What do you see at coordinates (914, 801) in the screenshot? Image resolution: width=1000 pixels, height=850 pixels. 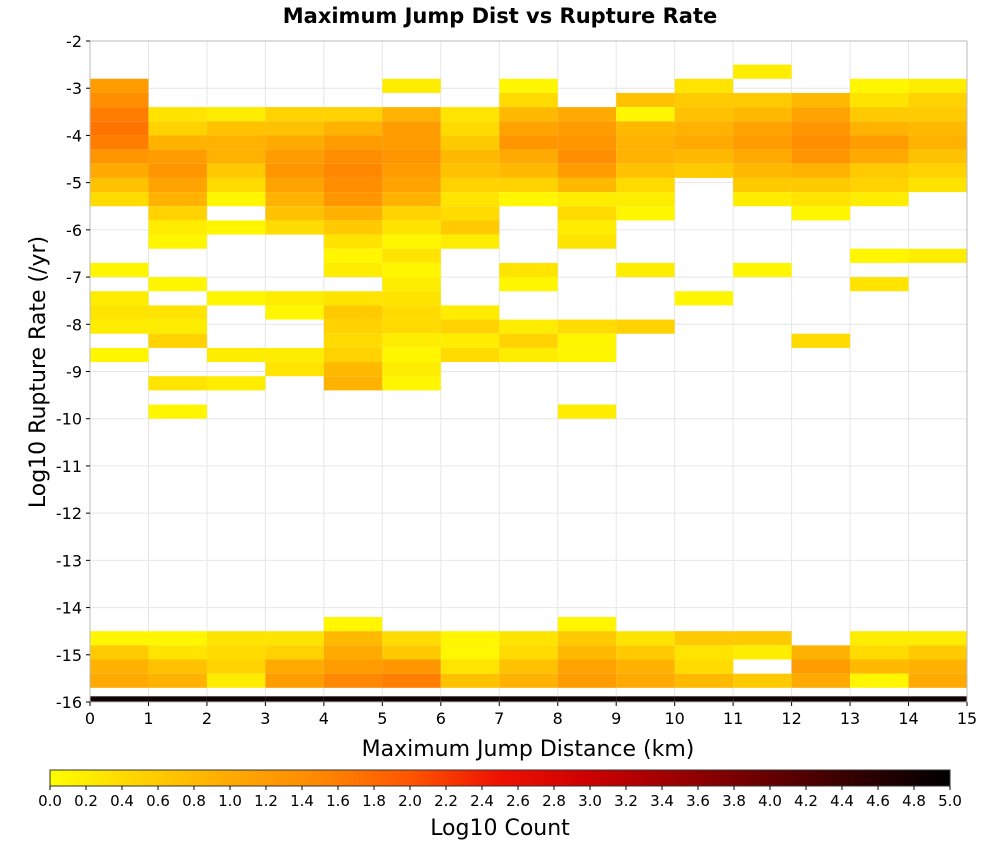 I see `colorbar-tick-label: 4.8` at bounding box center [914, 801].